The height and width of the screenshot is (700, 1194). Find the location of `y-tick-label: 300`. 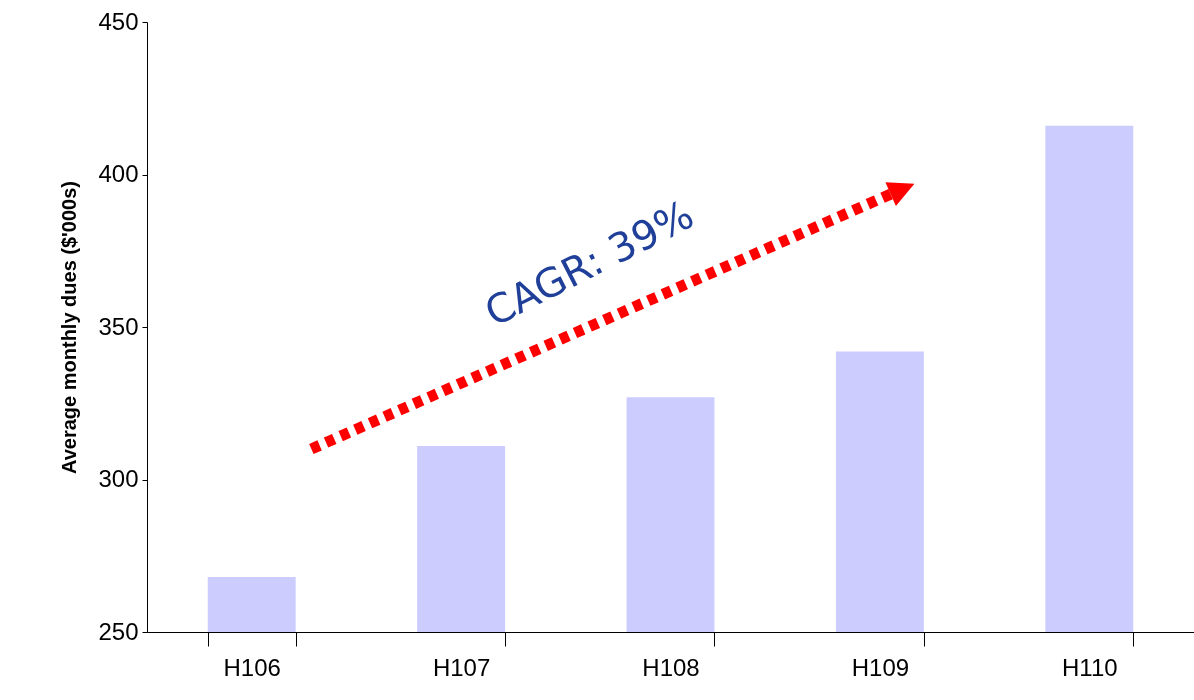

y-tick-label: 300 is located at coordinates (118, 478).